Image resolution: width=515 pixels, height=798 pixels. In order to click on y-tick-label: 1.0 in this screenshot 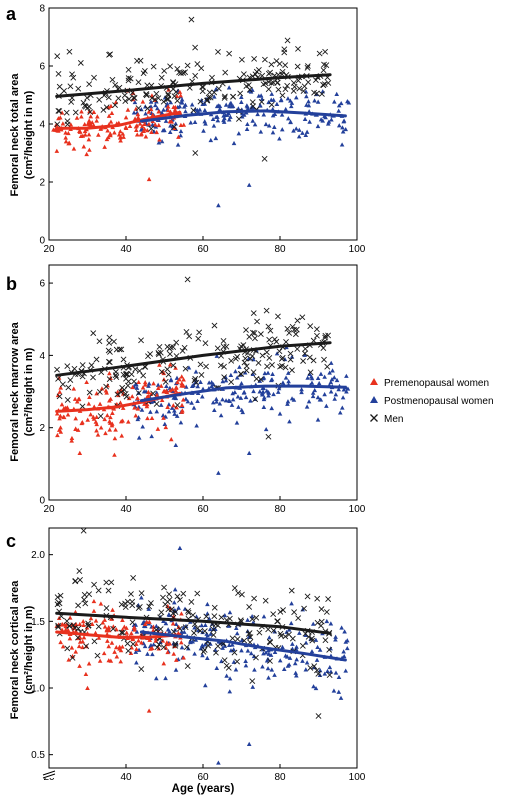, I will do `click(38, 689)`.